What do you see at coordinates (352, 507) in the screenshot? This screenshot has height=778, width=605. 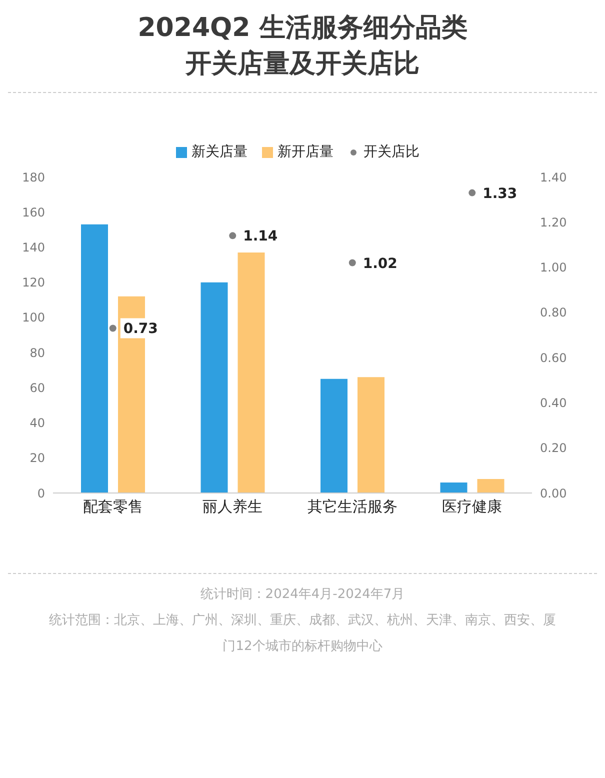 I see `x-tick-label: 其它生活服务` at bounding box center [352, 507].